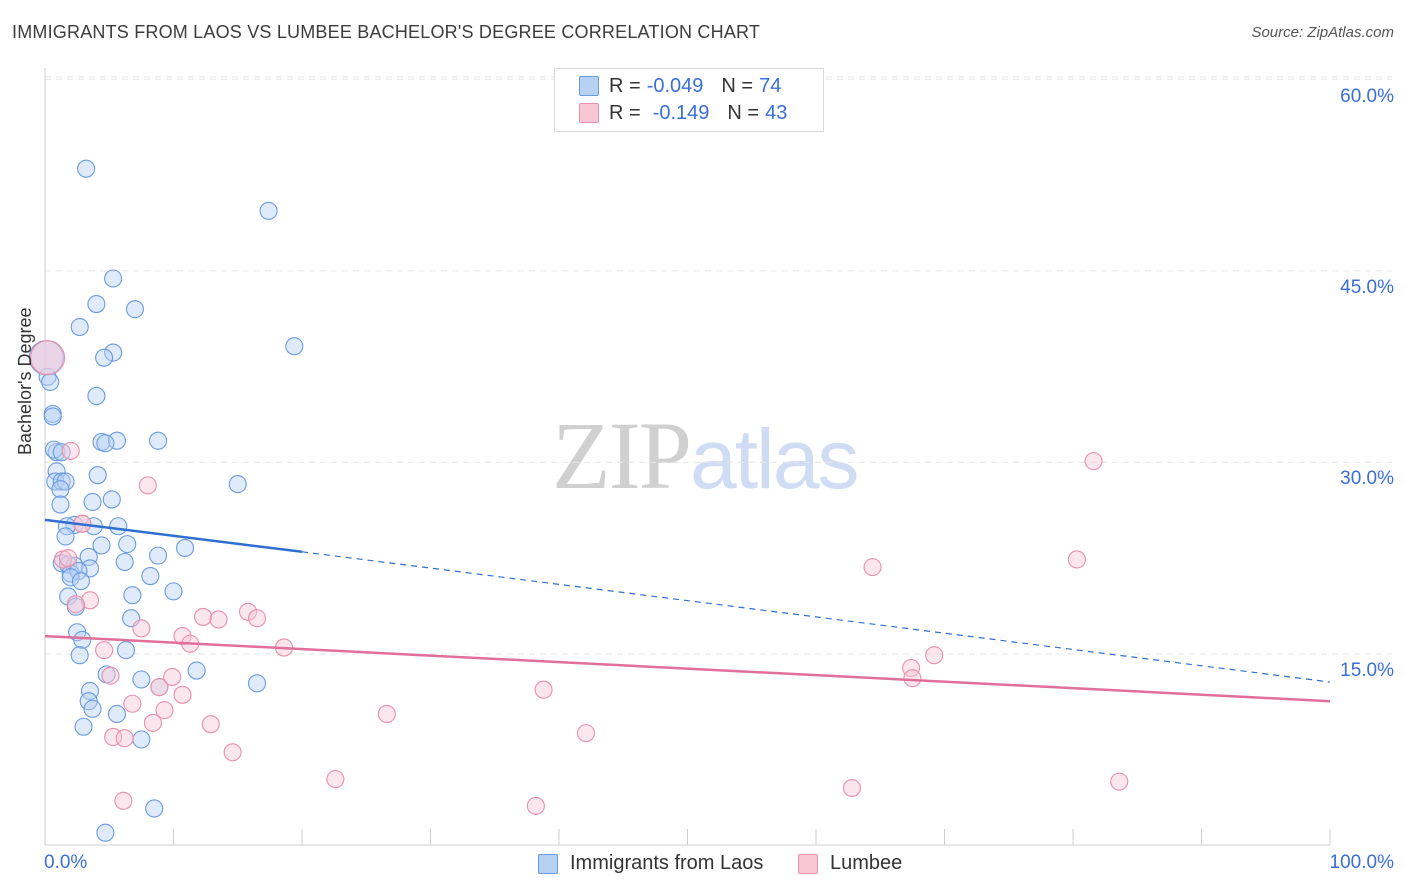 The width and height of the screenshot is (1406, 892). What do you see at coordinates (589, 113) in the screenshot?
I see `legend-swatch-lumbee` at bounding box center [589, 113].